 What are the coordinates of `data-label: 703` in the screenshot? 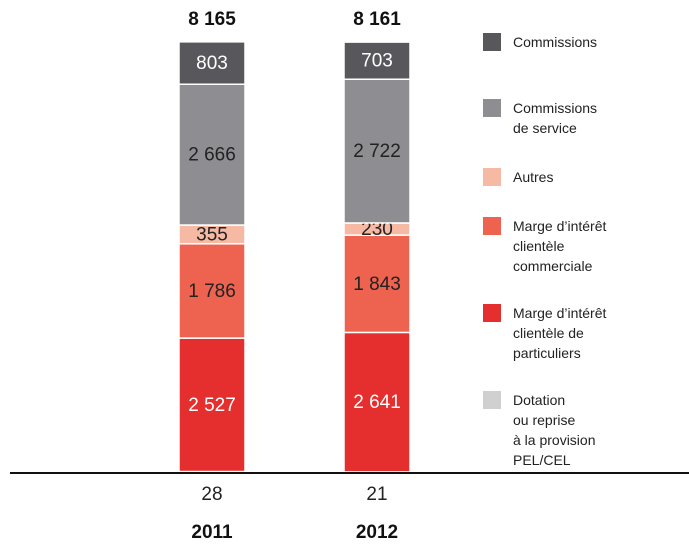 It's located at (377, 61).